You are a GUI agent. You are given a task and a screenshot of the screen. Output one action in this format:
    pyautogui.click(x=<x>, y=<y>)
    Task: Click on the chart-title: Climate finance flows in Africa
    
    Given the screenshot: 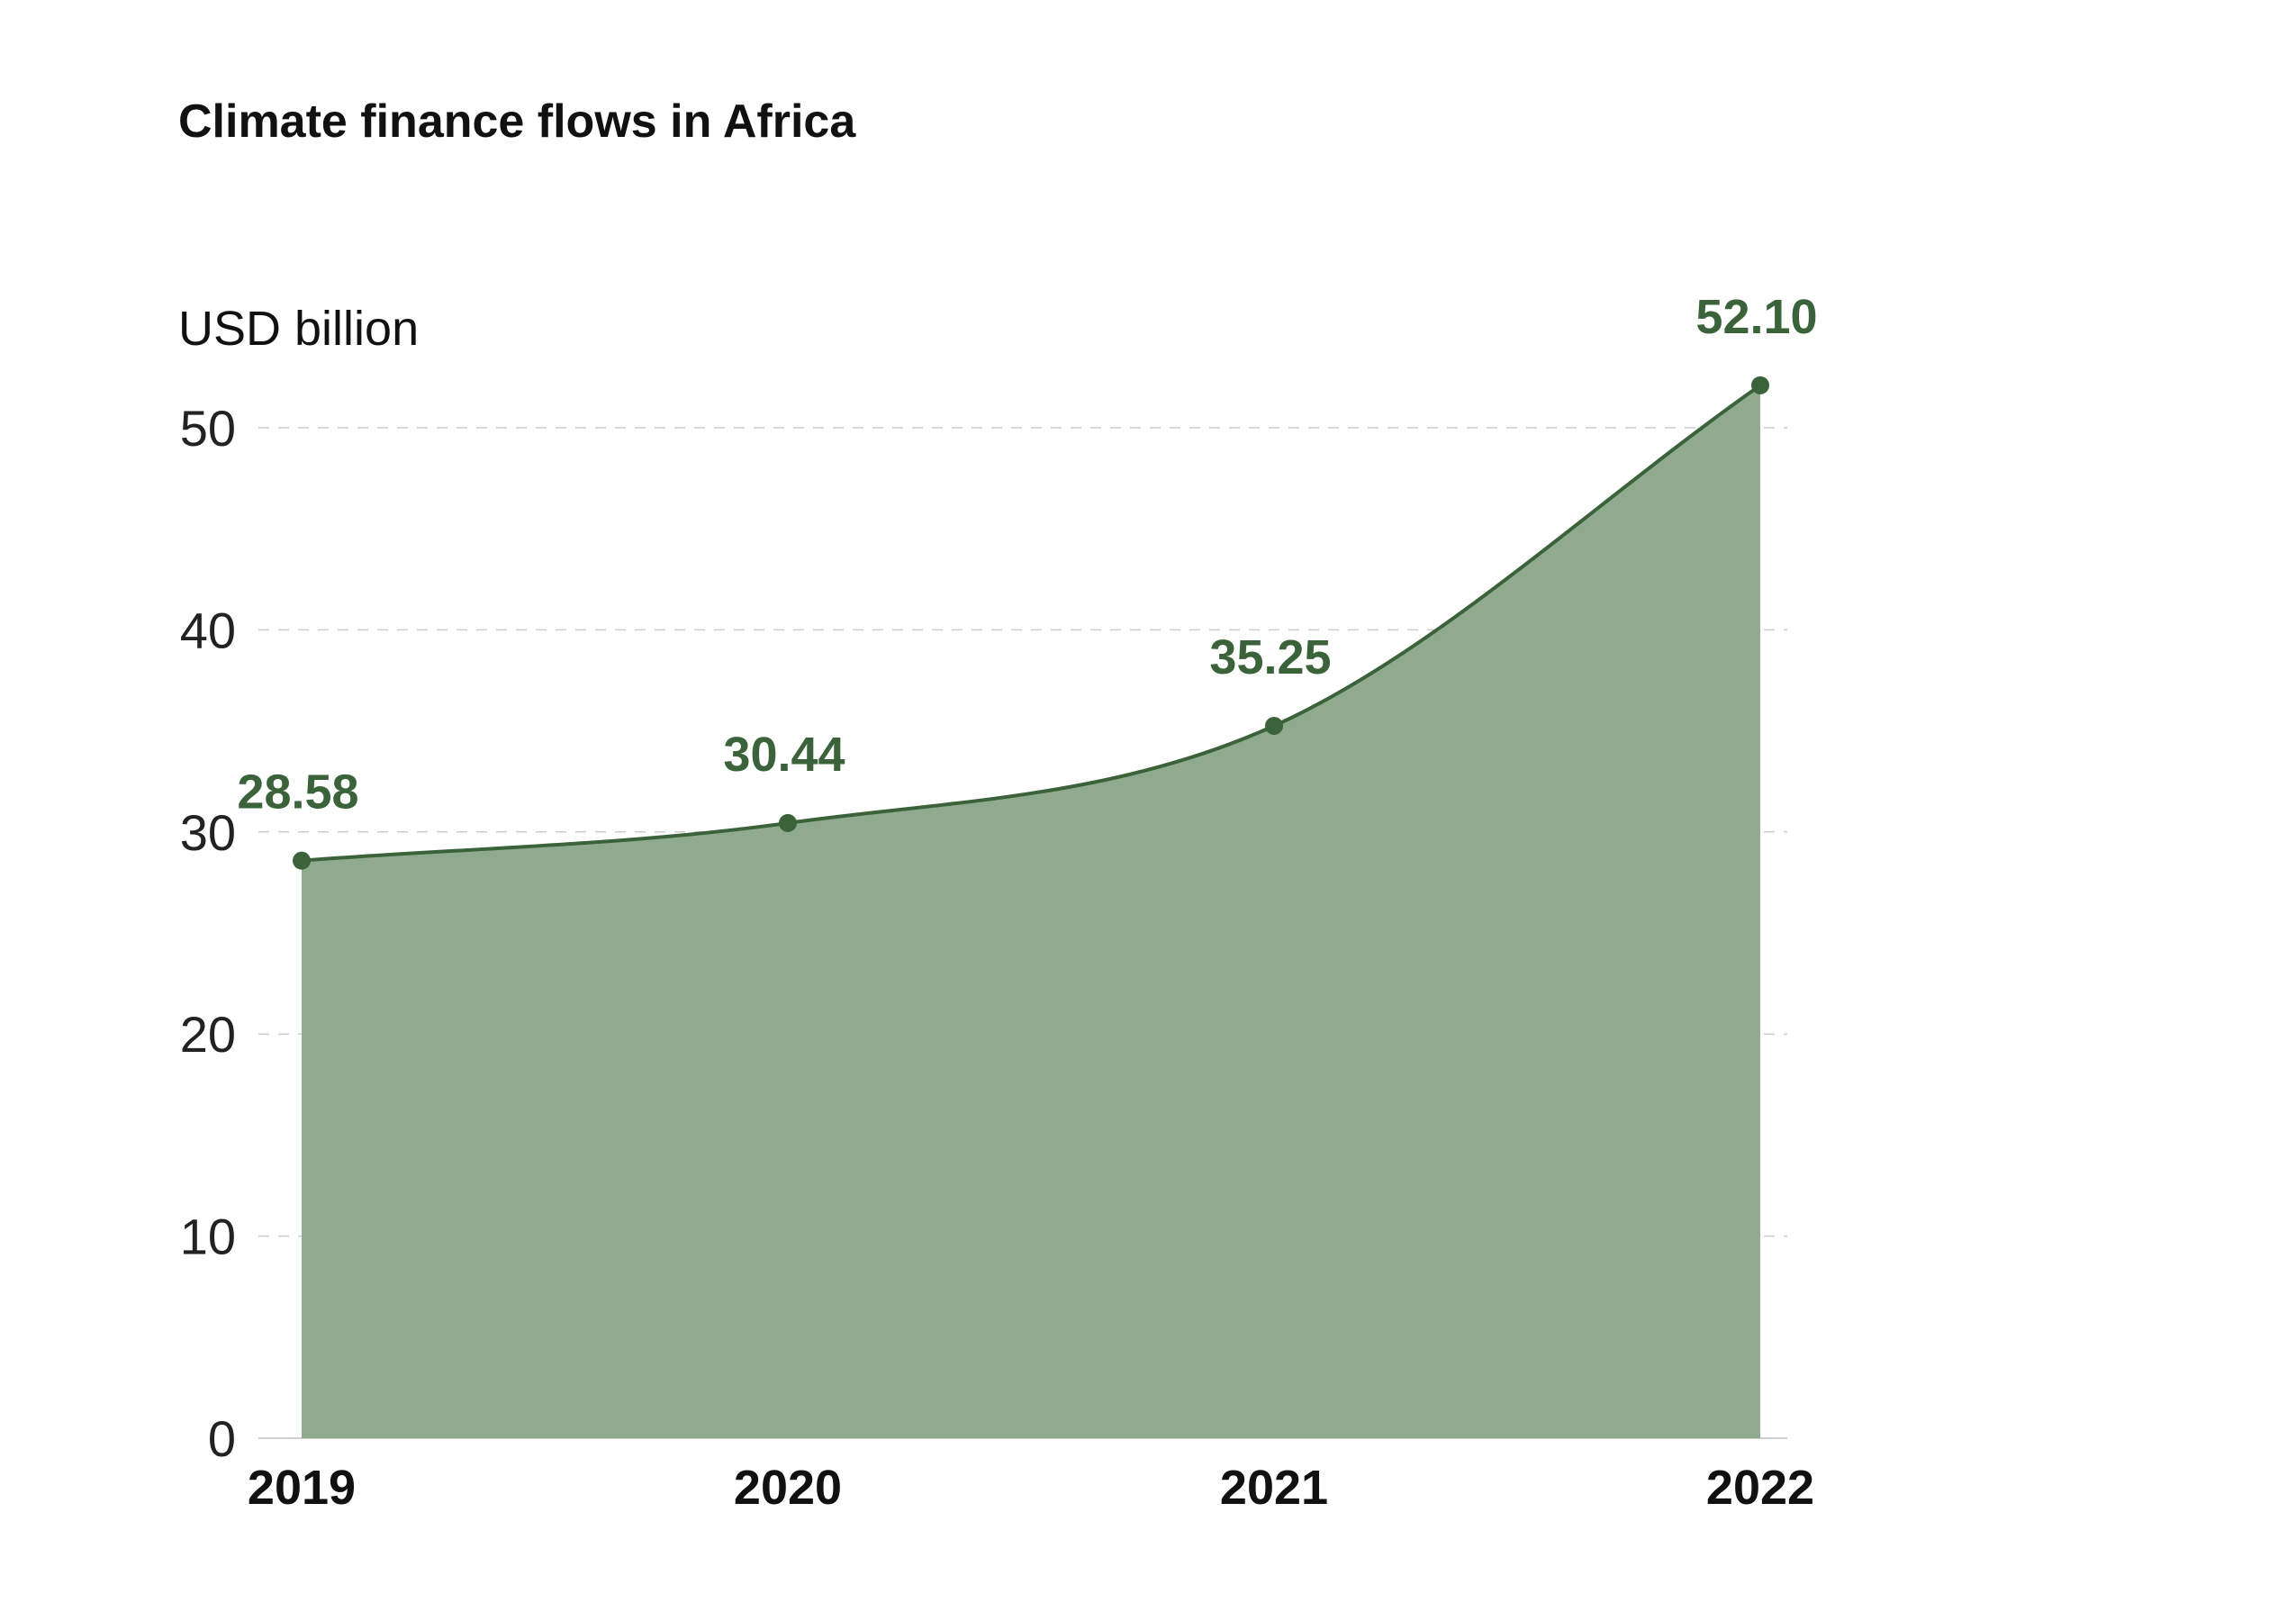 What is the action you would take?
    pyautogui.click(x=517, y=122)
    